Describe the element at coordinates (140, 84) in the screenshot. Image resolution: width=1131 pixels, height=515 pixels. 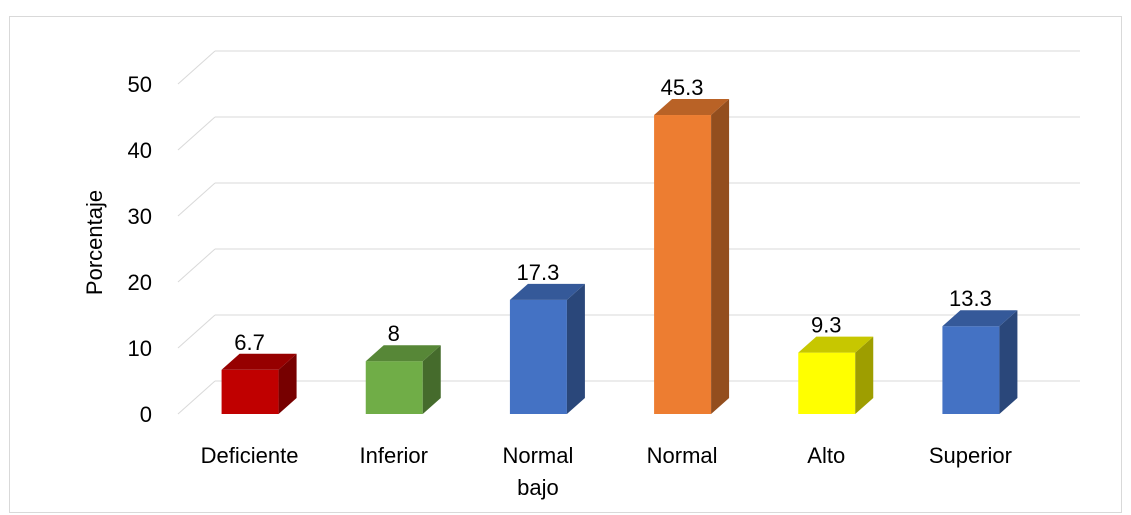
I see `y-tick-label: 50` at that location.